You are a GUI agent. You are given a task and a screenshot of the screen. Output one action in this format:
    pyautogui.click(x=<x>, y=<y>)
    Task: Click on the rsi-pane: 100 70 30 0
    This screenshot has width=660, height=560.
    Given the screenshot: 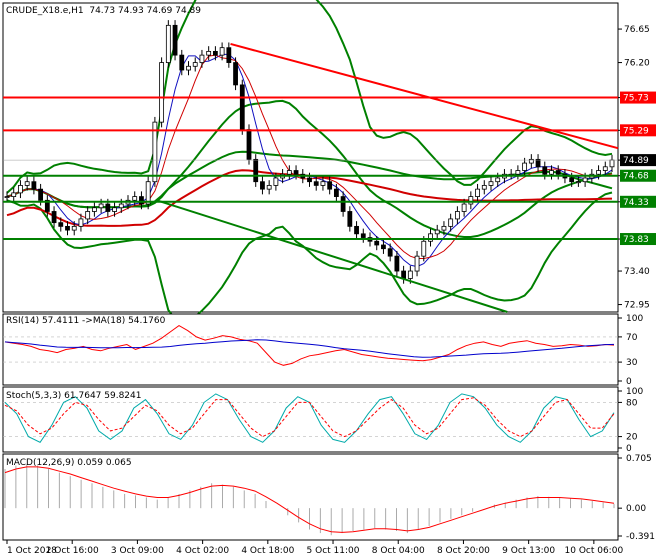 What is the action you would take?
    pyautogui.click(x=322, y=350)
    